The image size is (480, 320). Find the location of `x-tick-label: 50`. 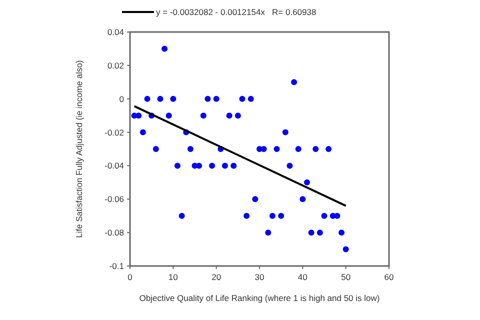

x-tick-label: 50 is located at coordinates (346, 277).